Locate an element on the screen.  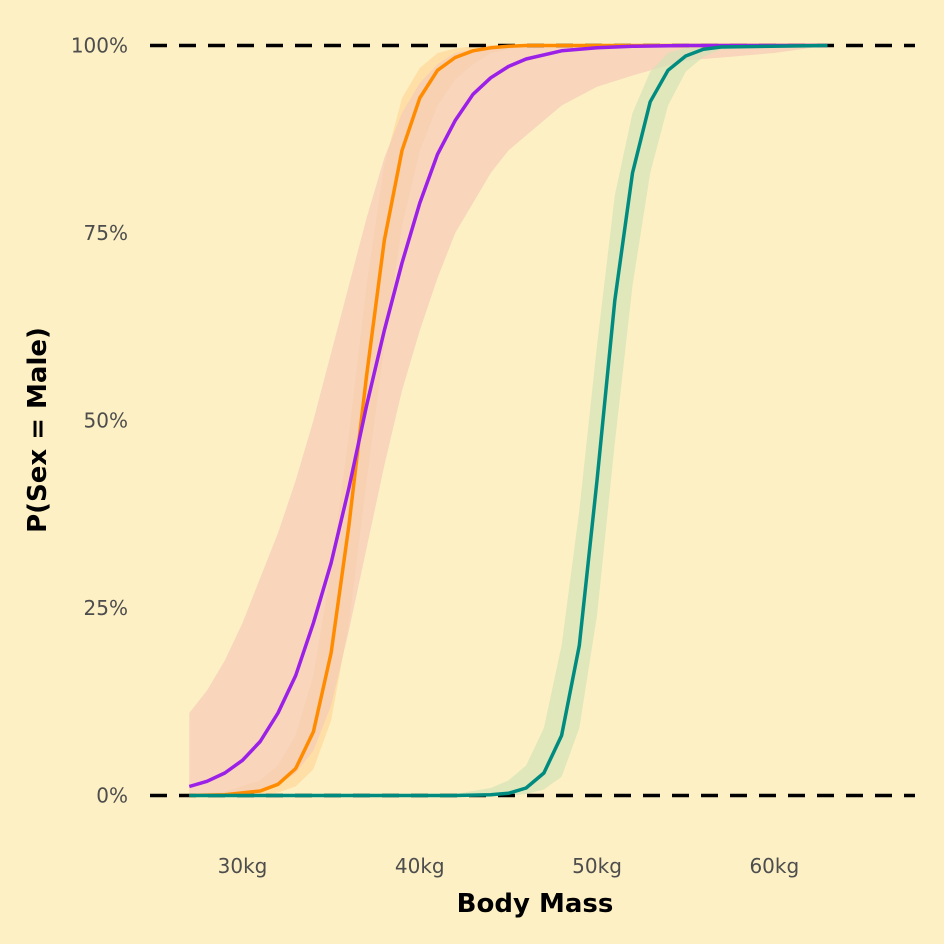
y-axis-ticks: 0% 25% 50% 75% 100% is located at coordinates (99, 421).